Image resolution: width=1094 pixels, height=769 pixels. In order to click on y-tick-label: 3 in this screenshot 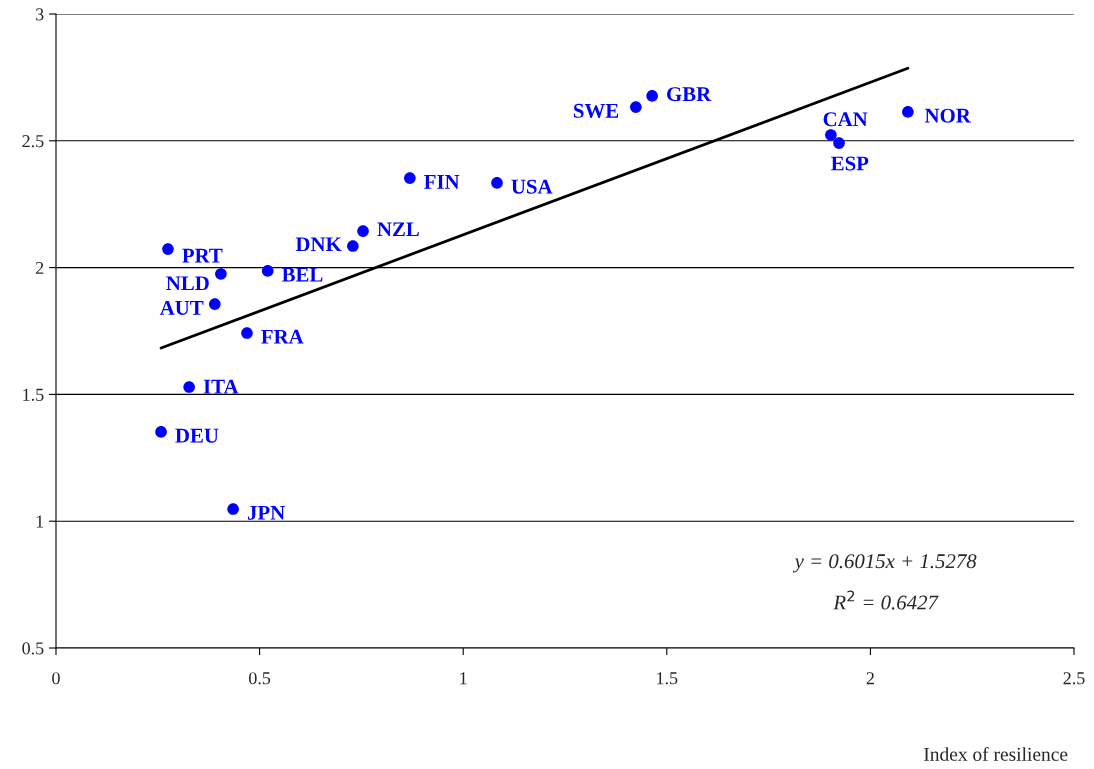, I will do `click(40, 14)`.